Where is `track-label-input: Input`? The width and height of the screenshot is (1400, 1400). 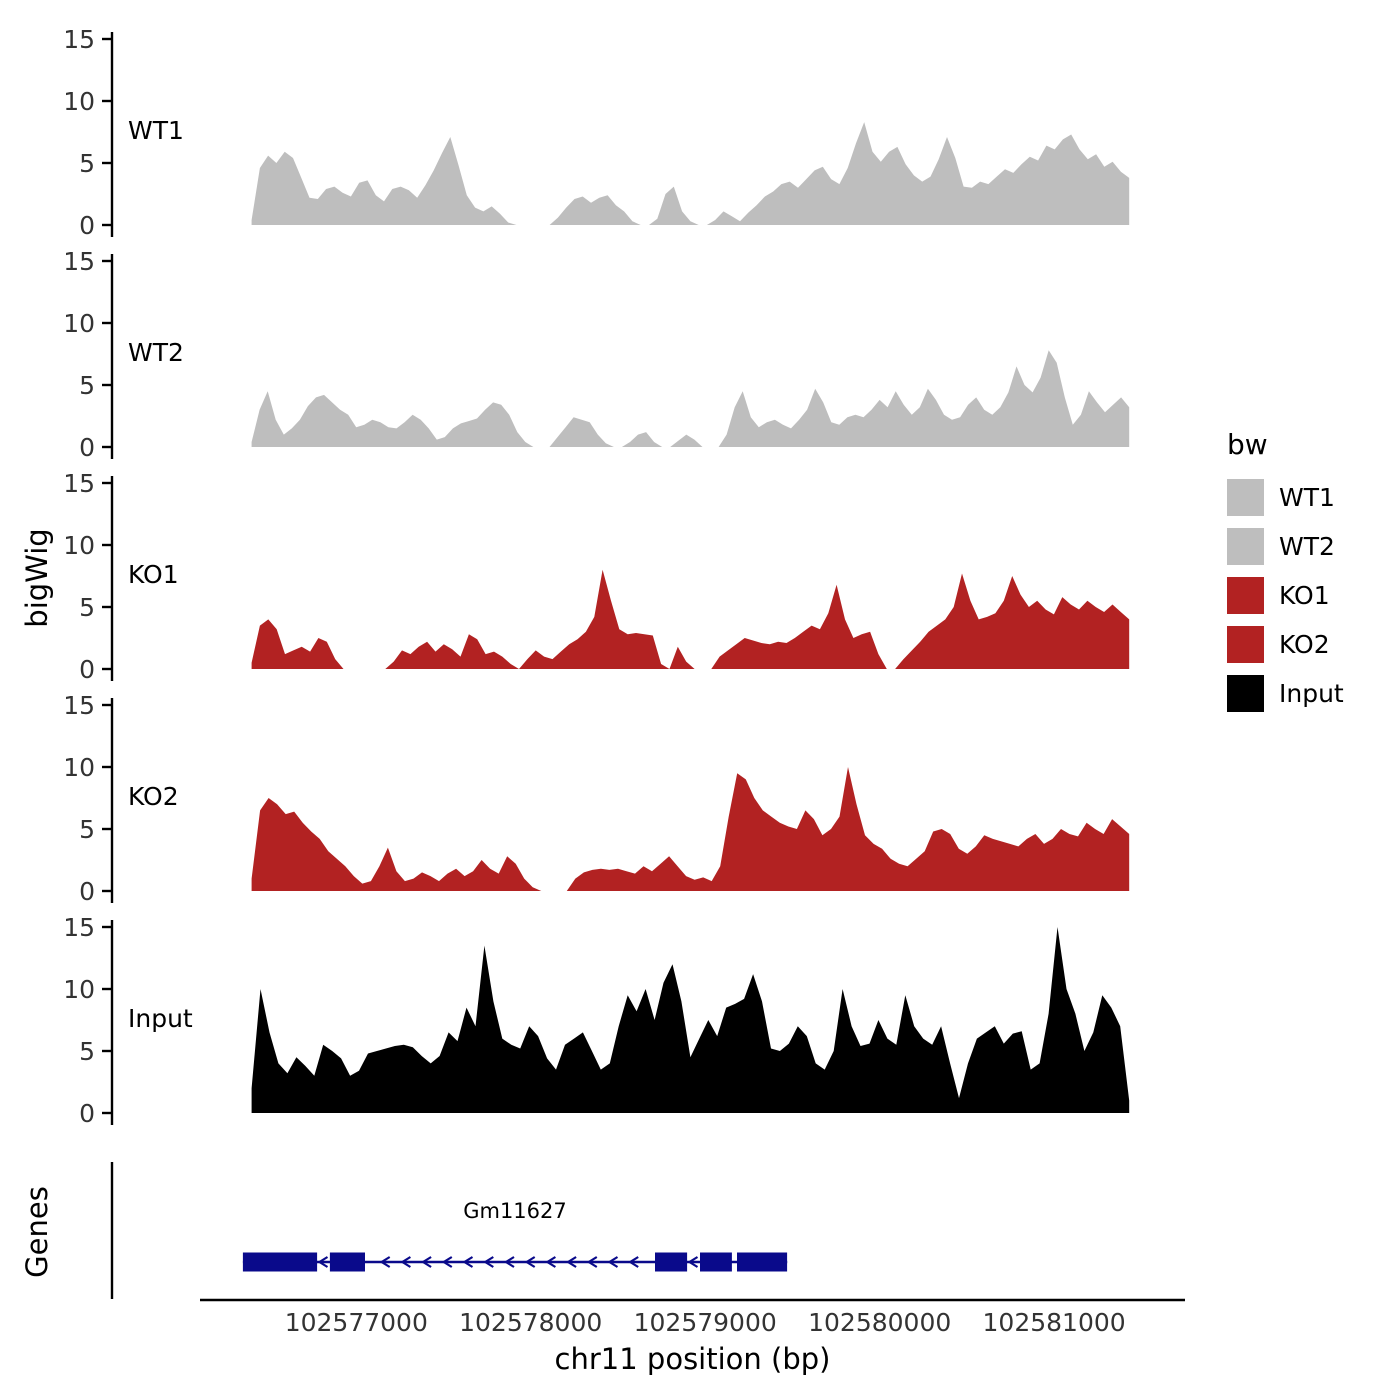 track-label-input: Input is located at coordinates (160, 1018).